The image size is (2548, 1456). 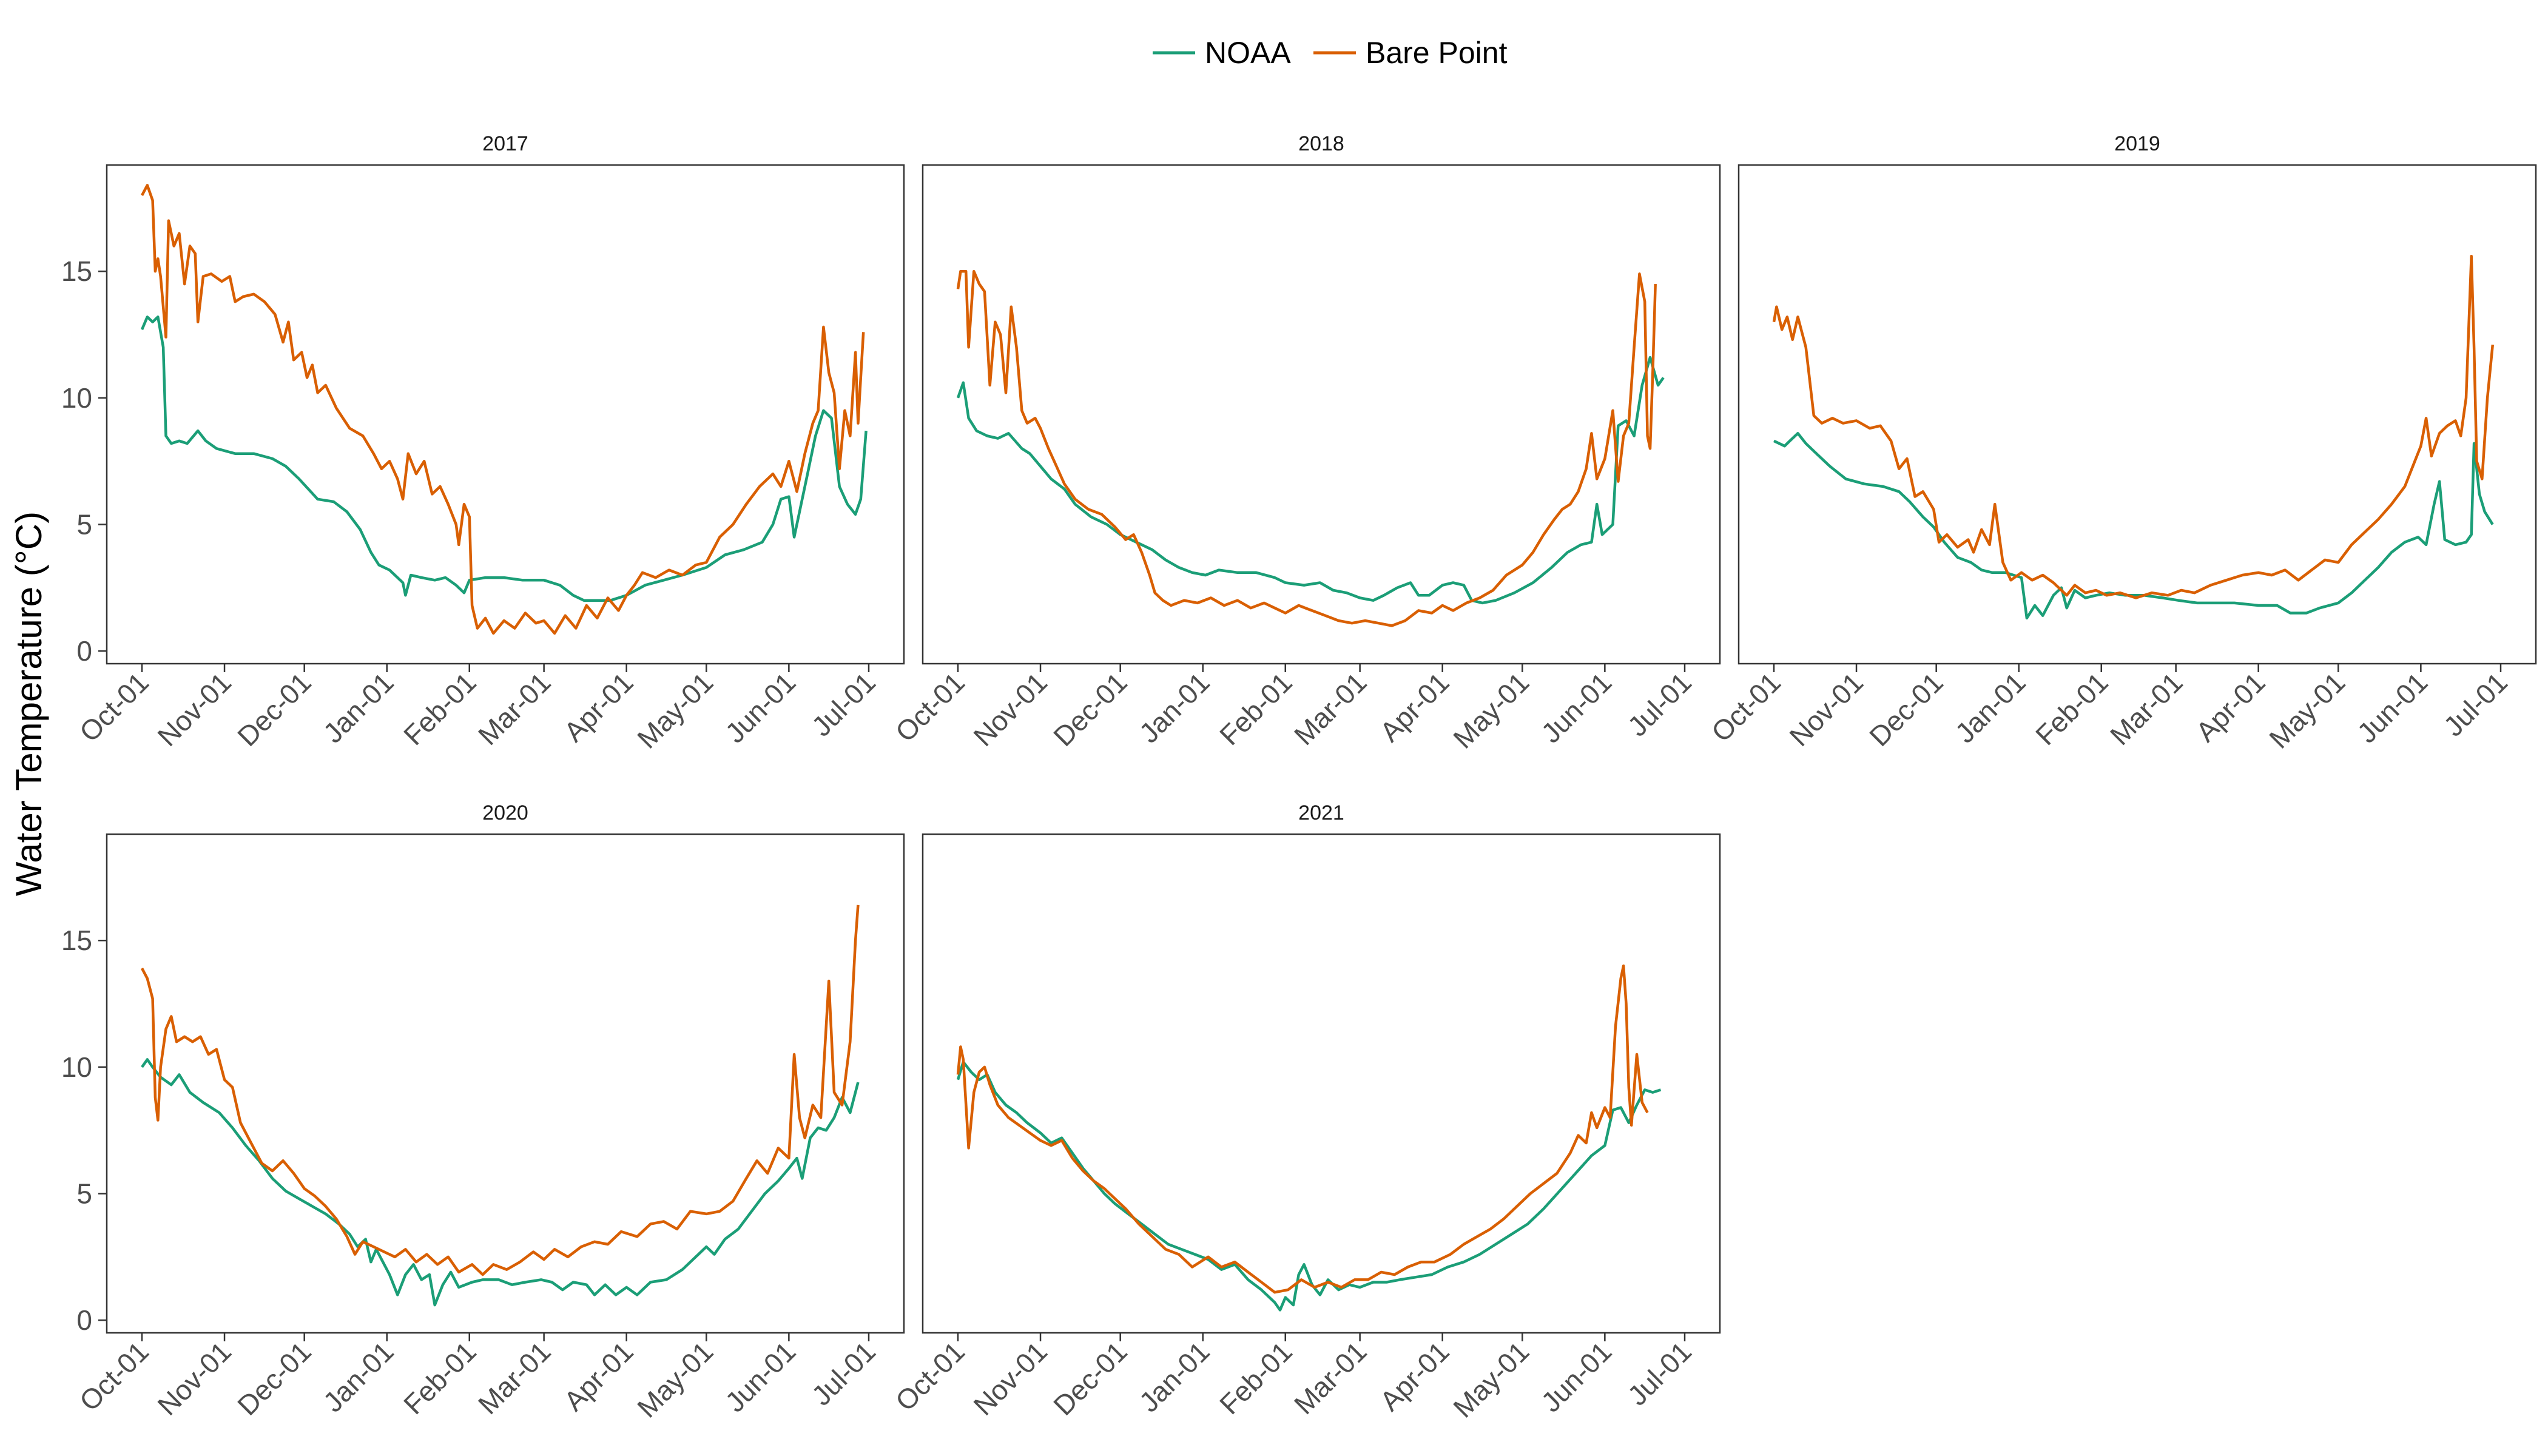 What do you see at coordinates (505, 143) in the screenshot?
I see `panel-title: 2017` at bounding box center [505, 143].